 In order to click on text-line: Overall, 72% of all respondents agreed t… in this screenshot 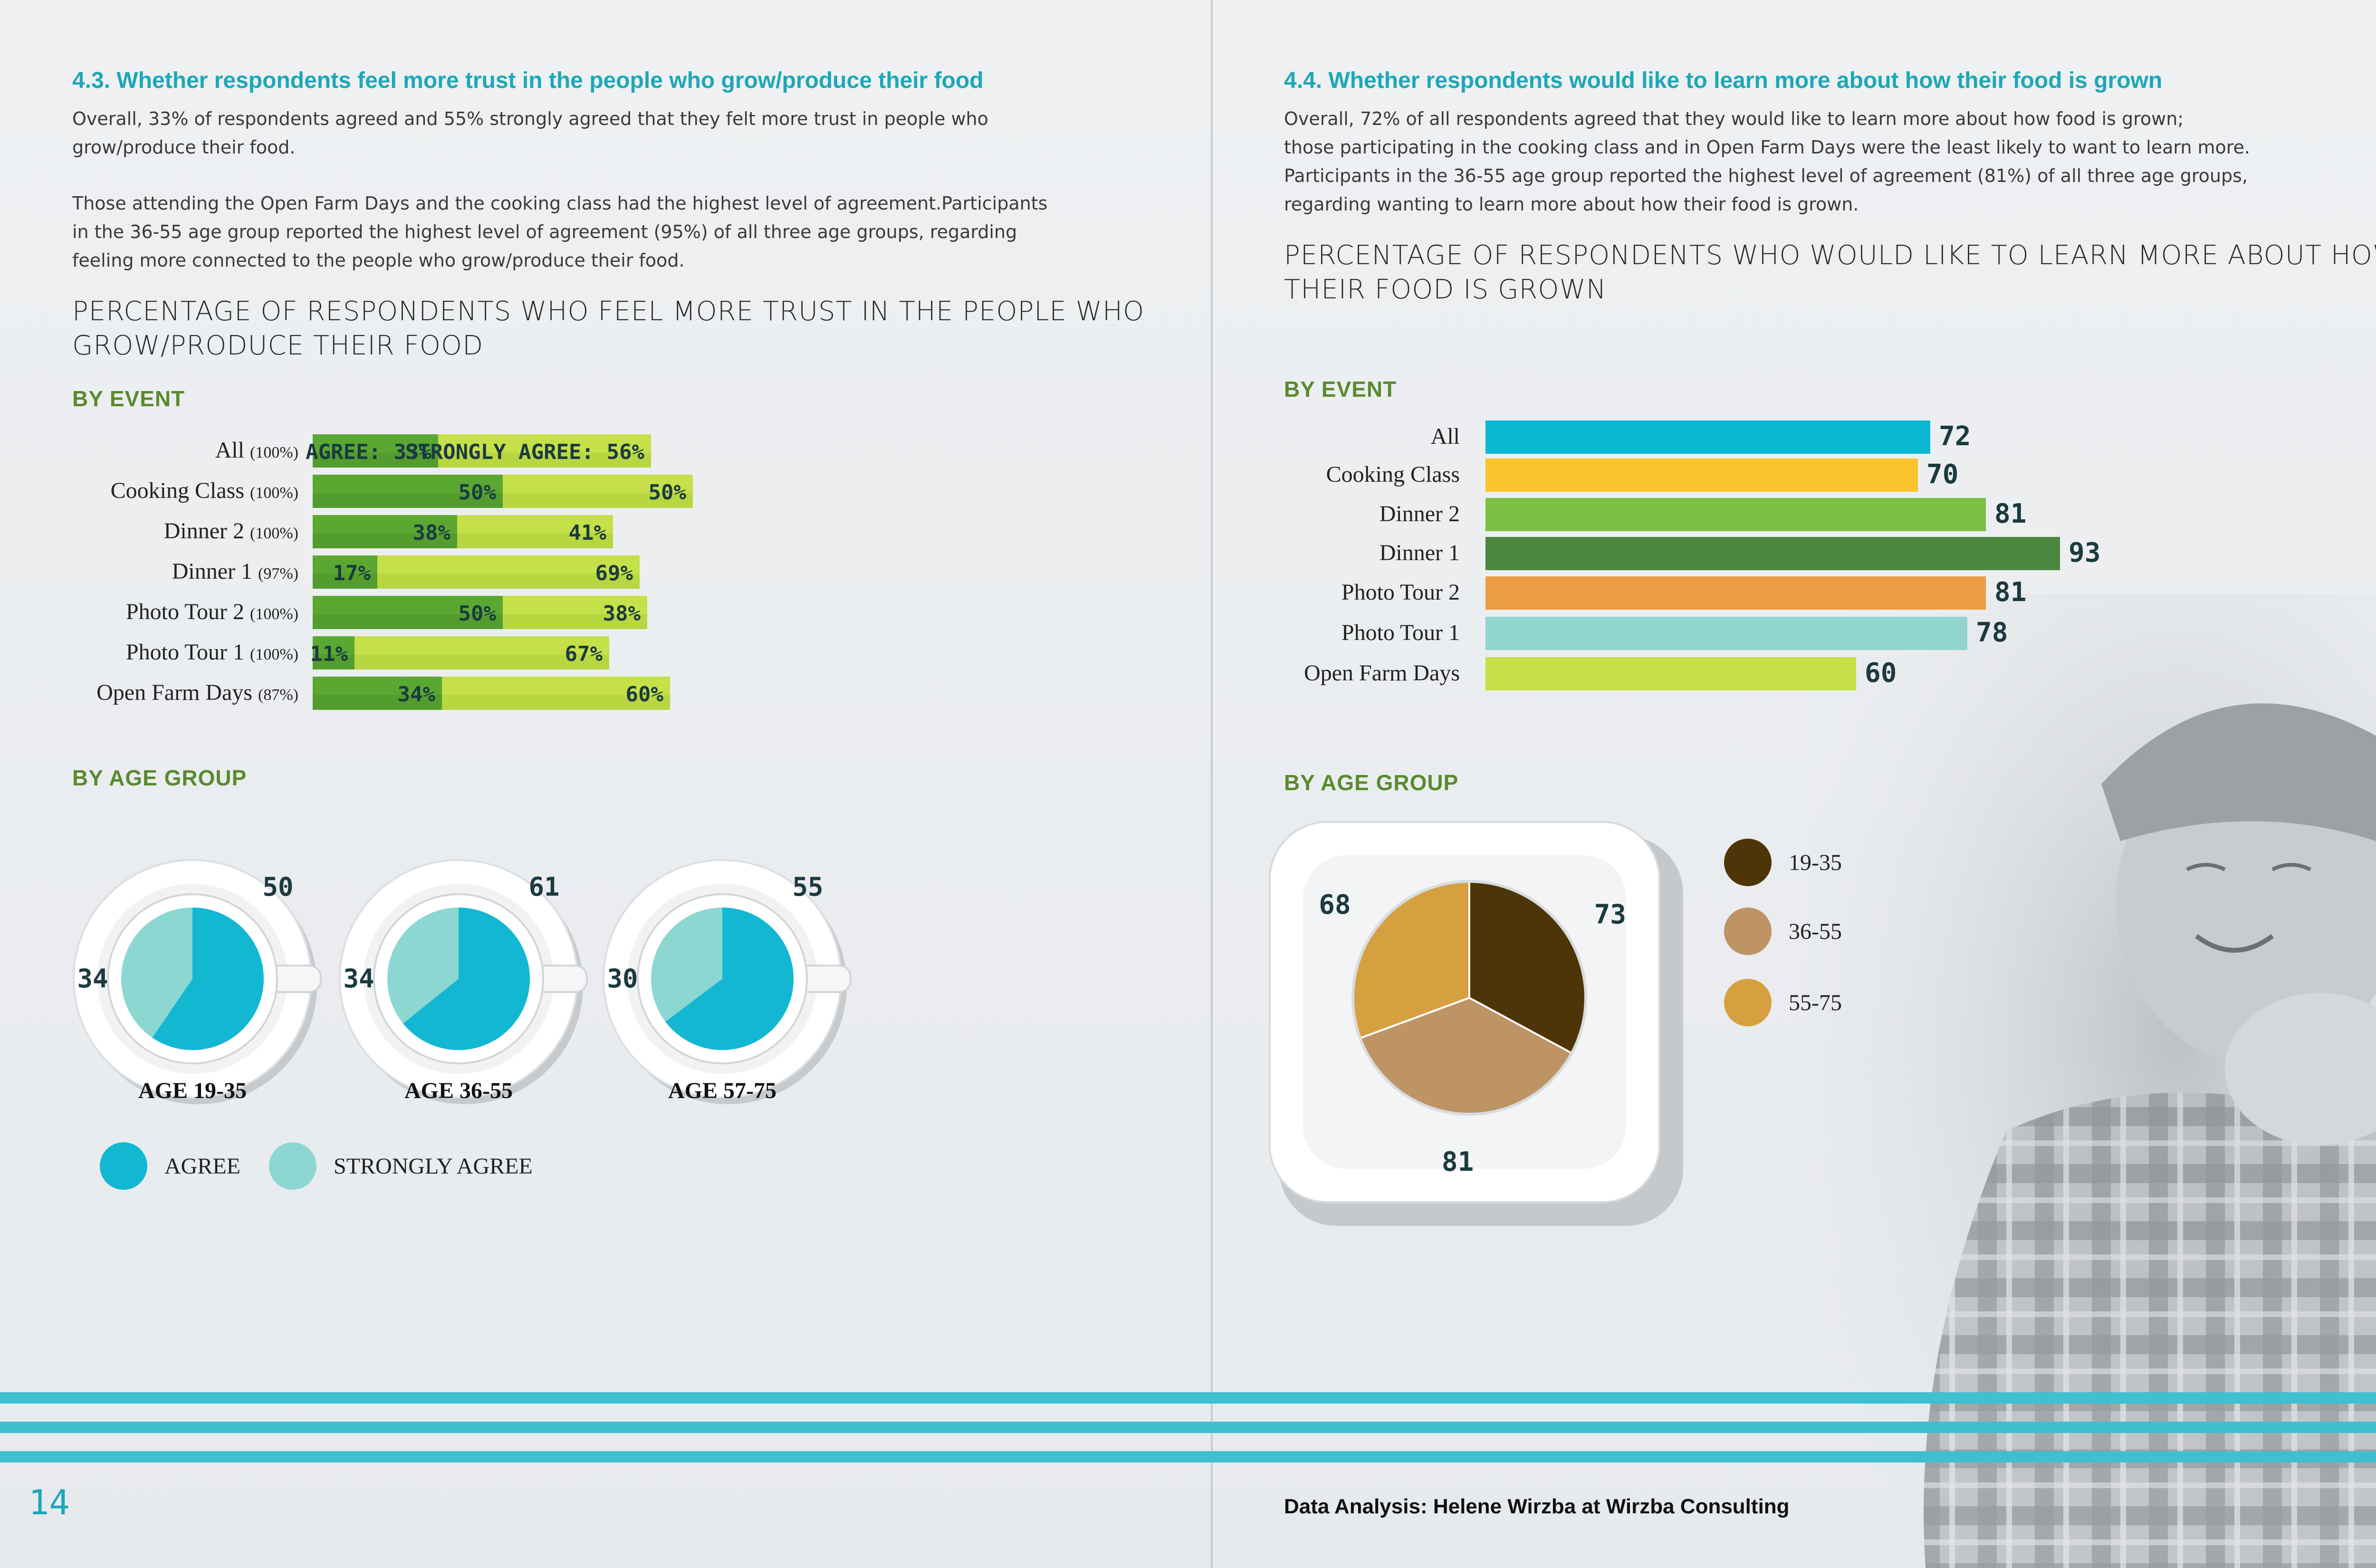, I will do `click(1734, 118)`.